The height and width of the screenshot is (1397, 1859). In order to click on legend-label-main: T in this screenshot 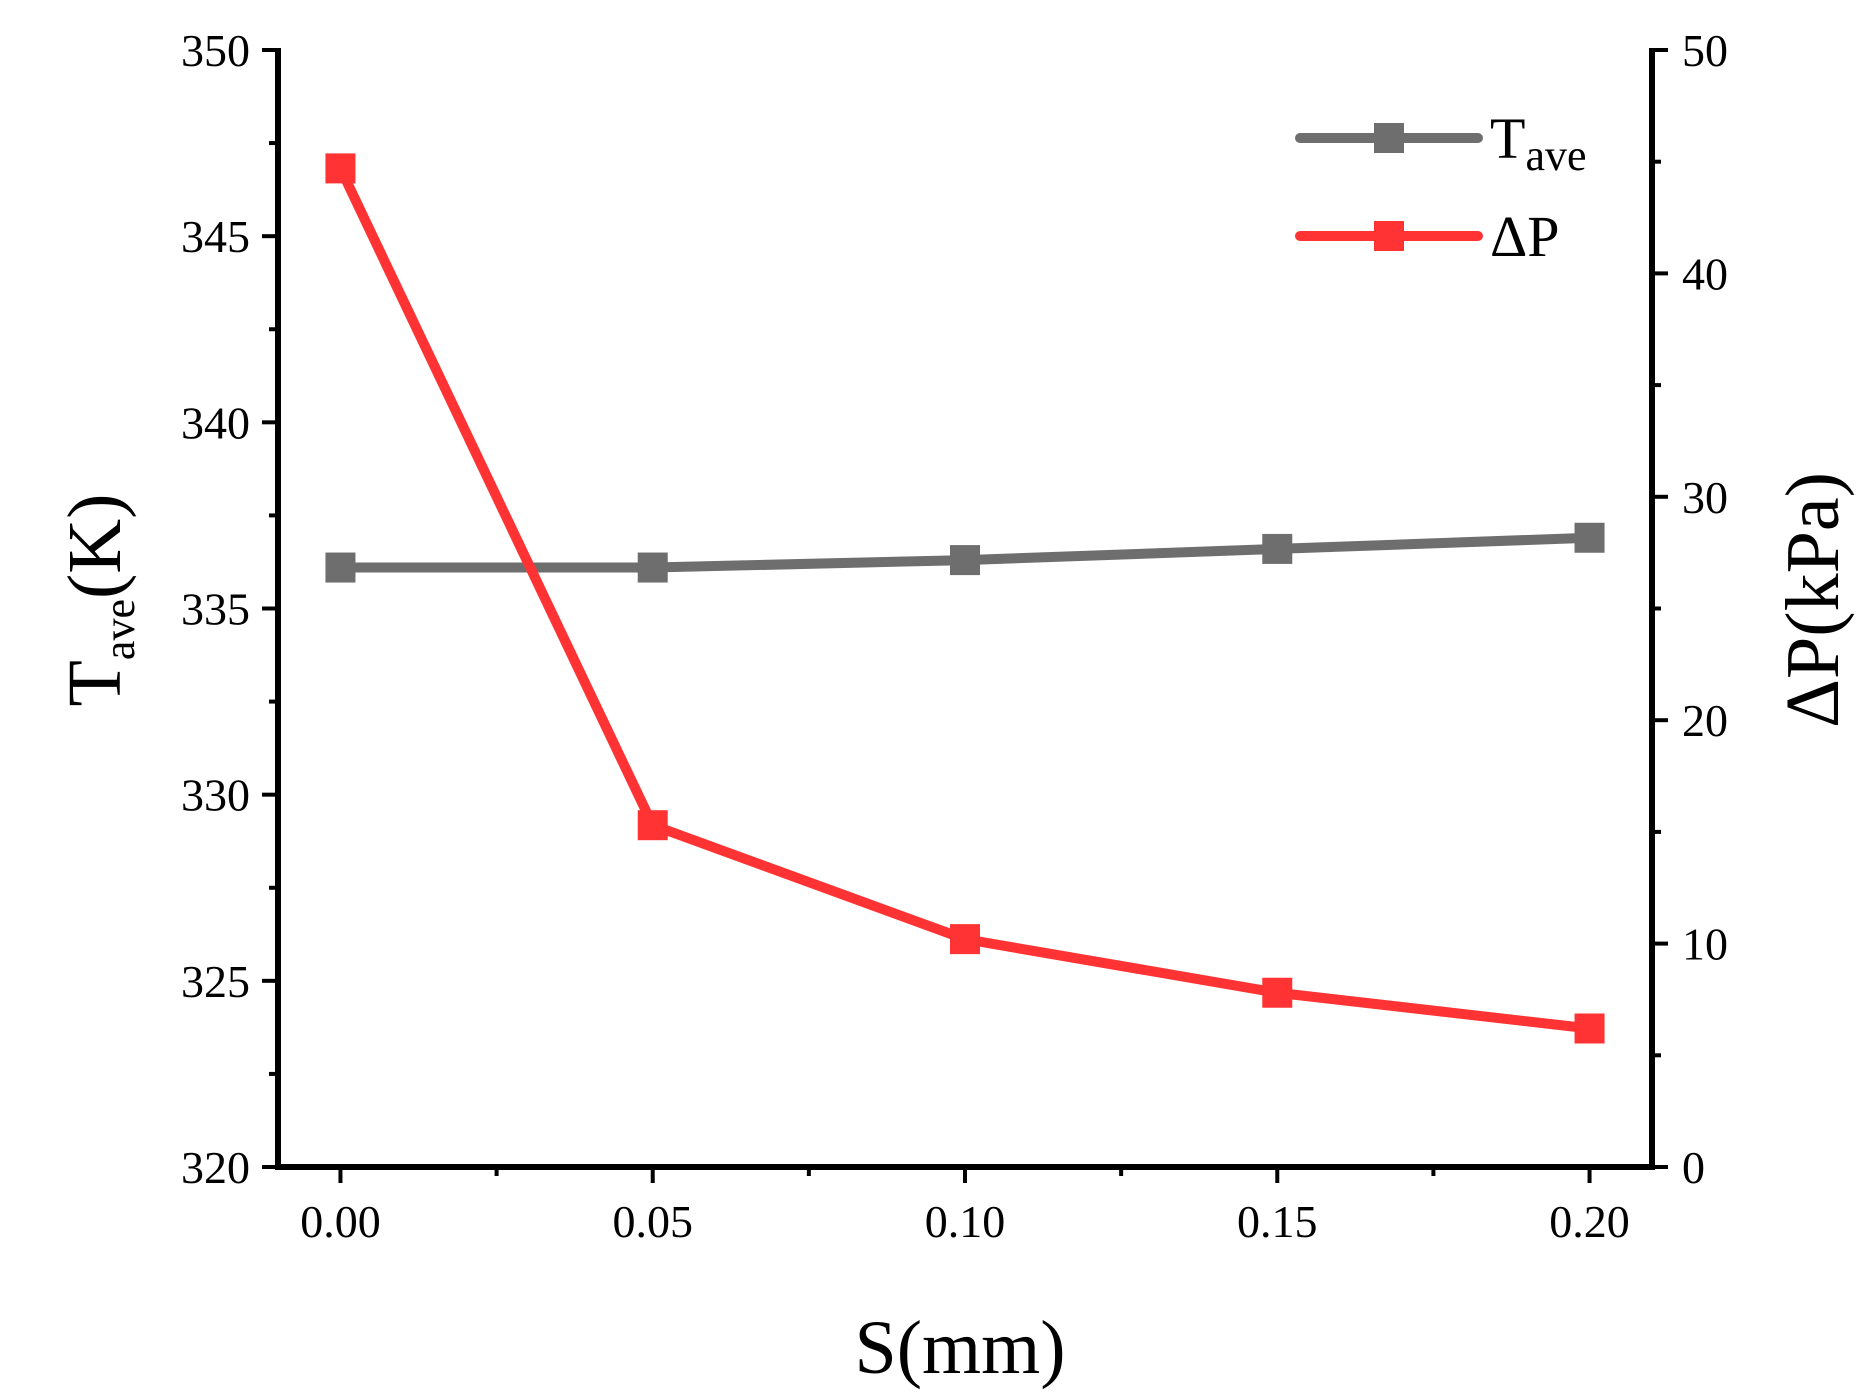, I will do `click(1507, 138)`.